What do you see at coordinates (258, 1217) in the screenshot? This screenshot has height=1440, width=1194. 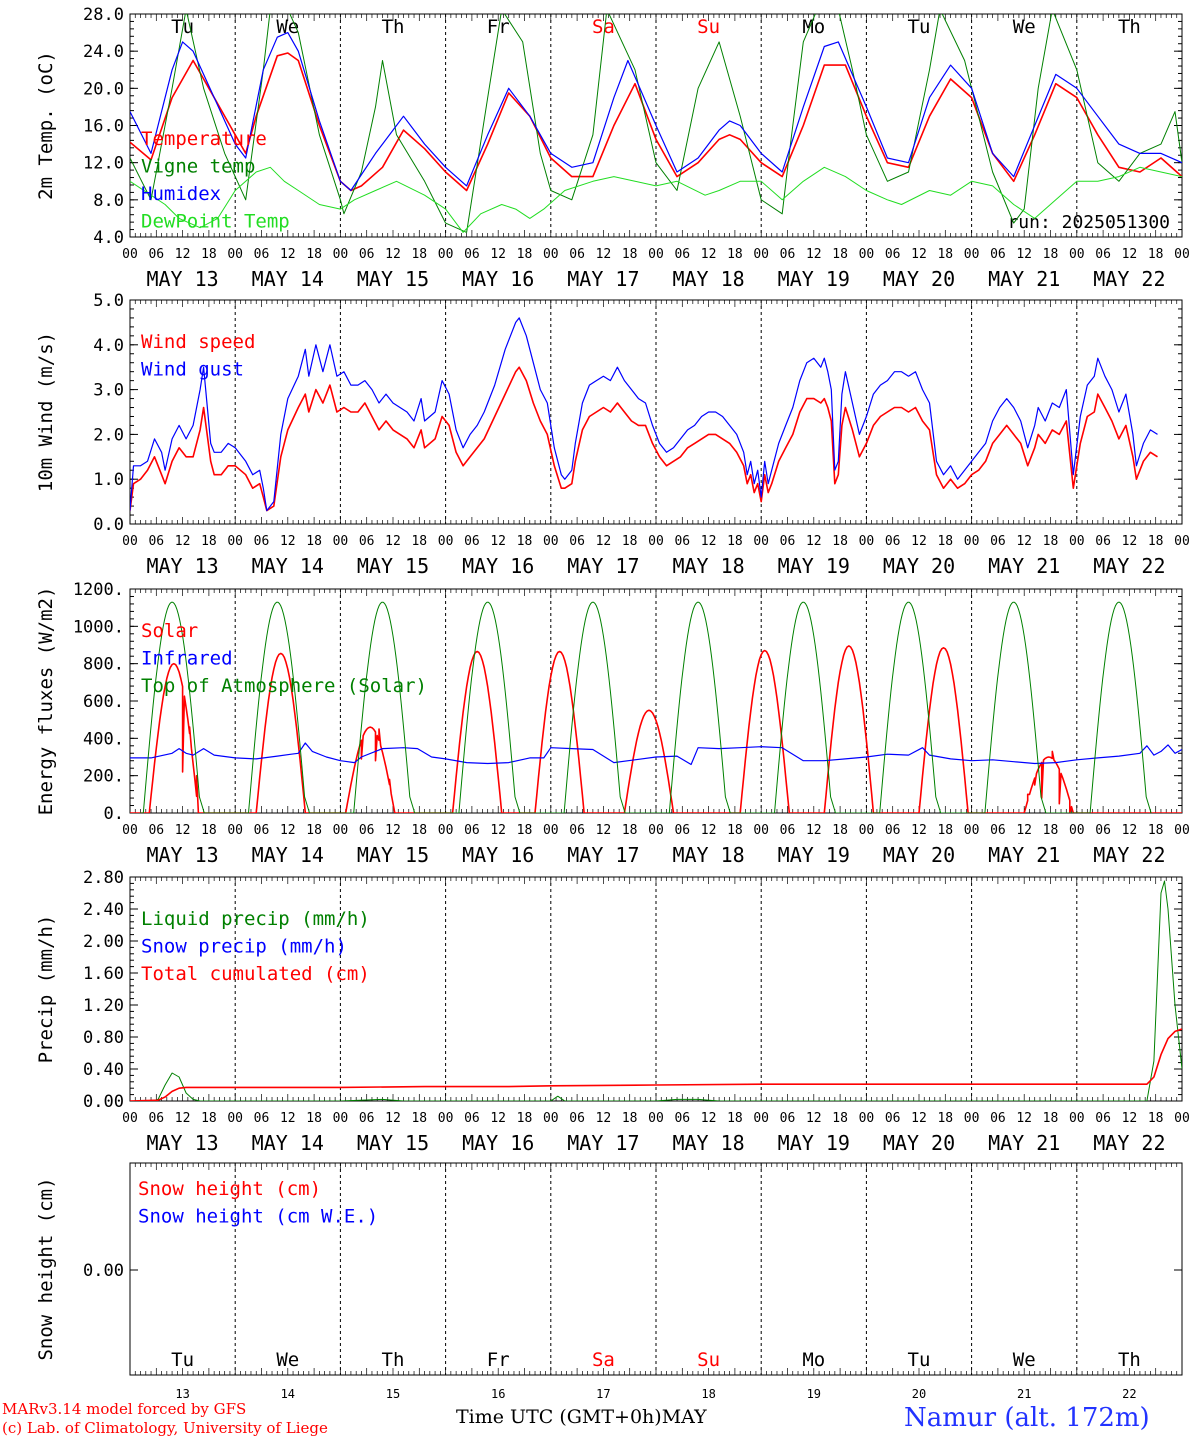 I see `legend-item: Snow height (cm W.E.)` at bounding box center [258, 1217].